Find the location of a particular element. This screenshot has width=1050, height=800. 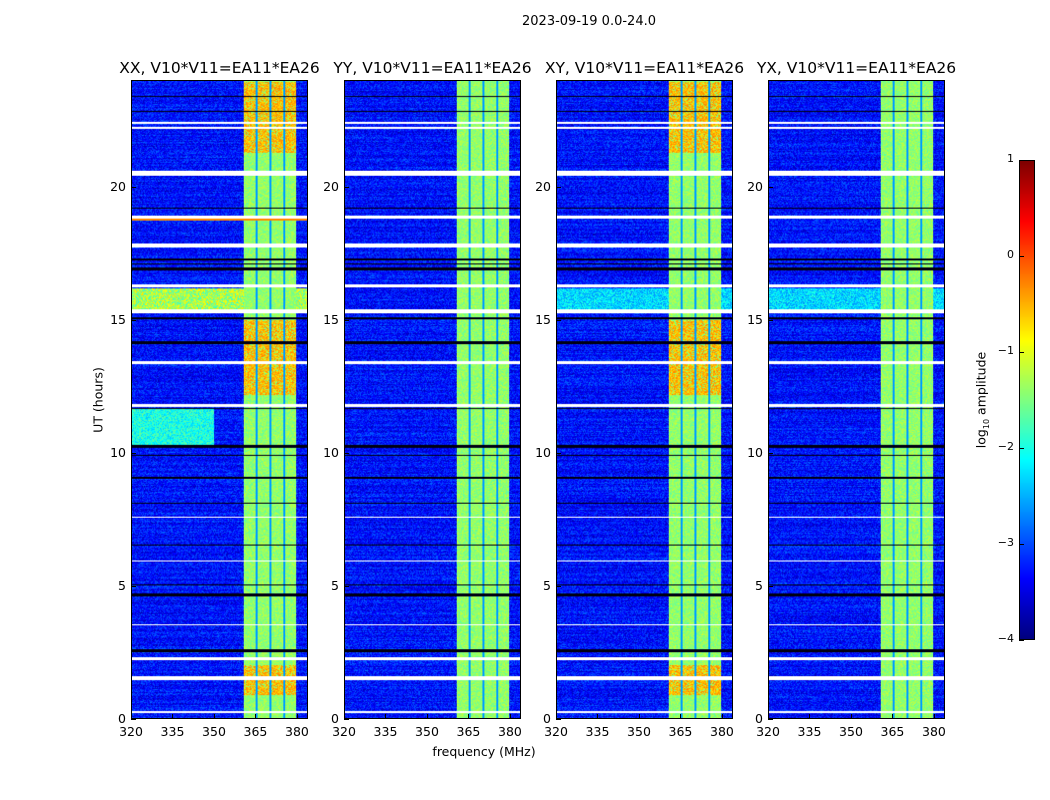

panel-title: YY, V10*V11=EA11*EA26 is located at coordinates (432, 68).